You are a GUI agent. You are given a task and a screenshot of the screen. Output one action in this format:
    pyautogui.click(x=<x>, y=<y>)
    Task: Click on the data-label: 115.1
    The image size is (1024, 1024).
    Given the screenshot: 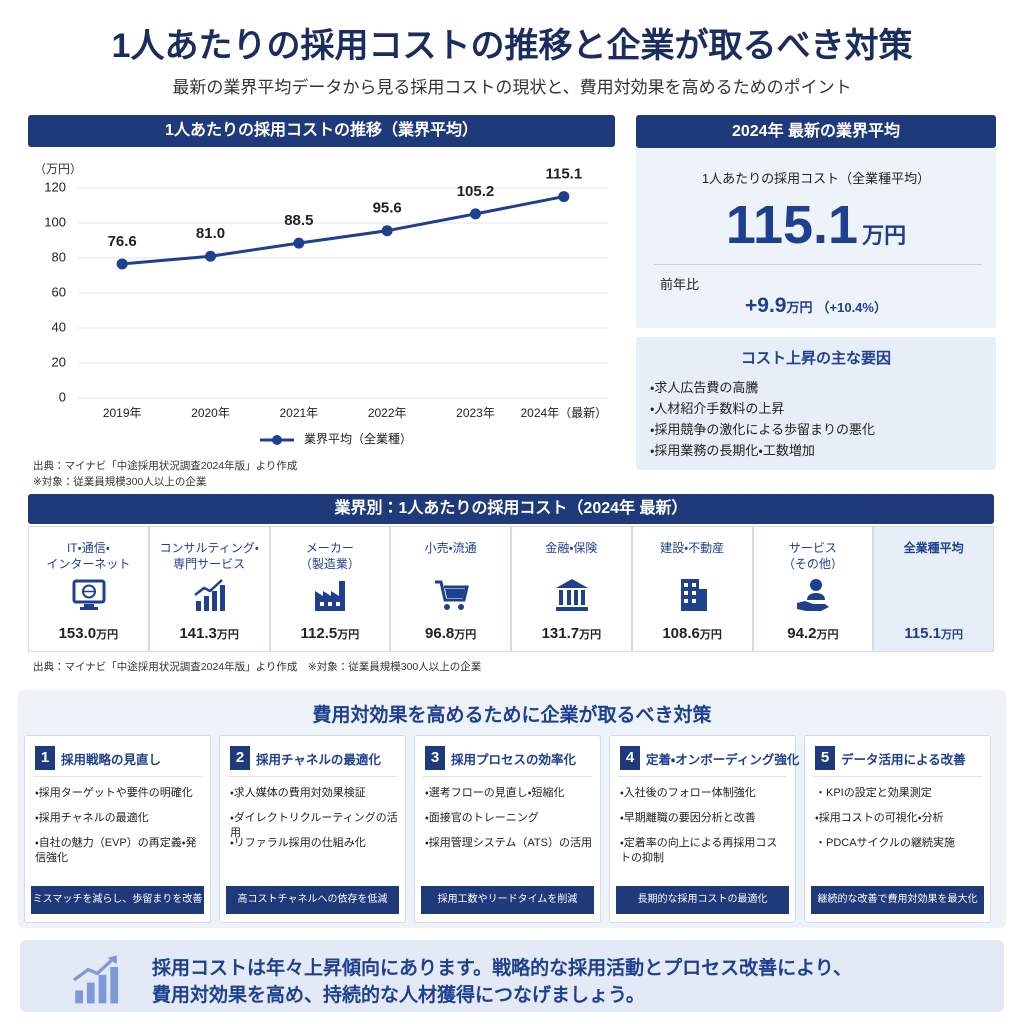 What is the action you would take?
    pyautogui.click(x=563, y=174)
    